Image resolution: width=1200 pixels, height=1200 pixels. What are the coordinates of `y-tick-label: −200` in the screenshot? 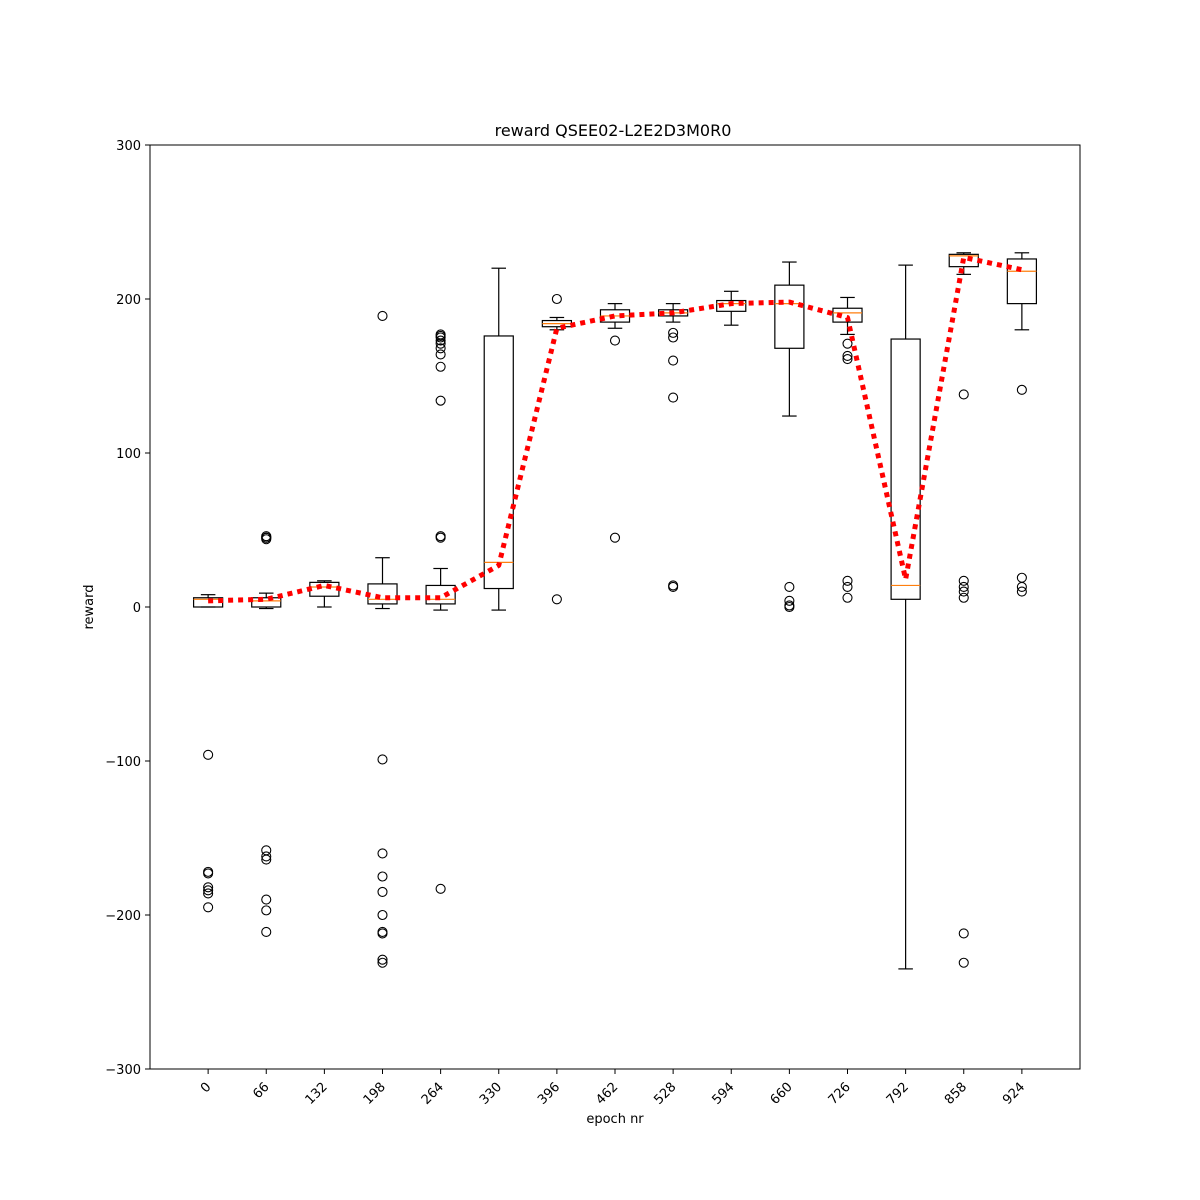 It's located at (123, 916).